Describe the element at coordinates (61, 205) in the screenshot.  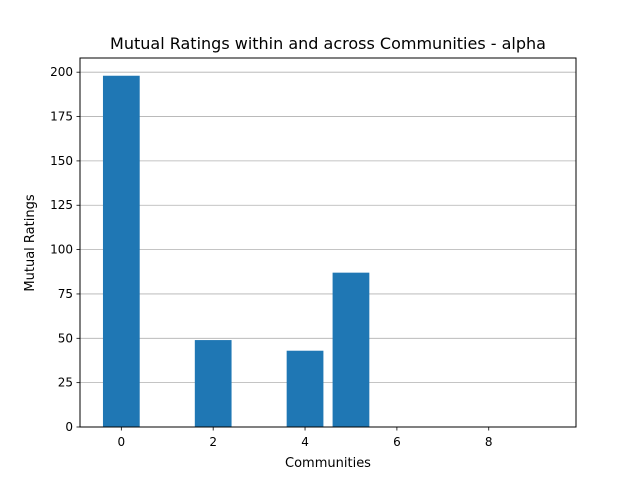
I see `y-tick-label: 125` at that location.